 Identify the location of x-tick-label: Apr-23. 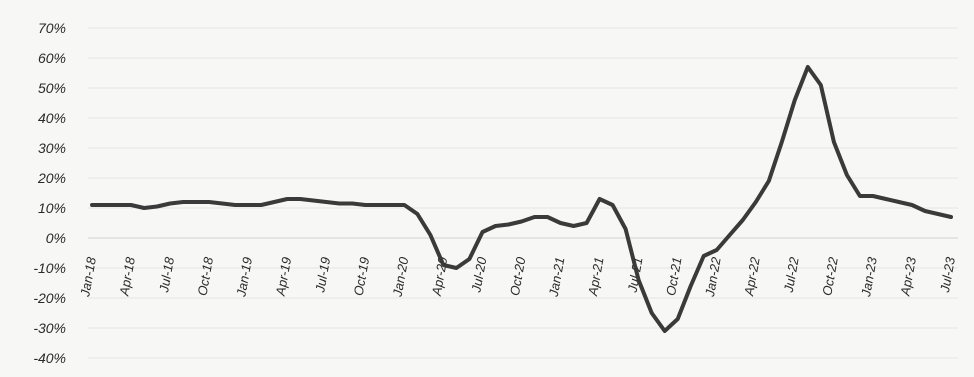
(908, 276).